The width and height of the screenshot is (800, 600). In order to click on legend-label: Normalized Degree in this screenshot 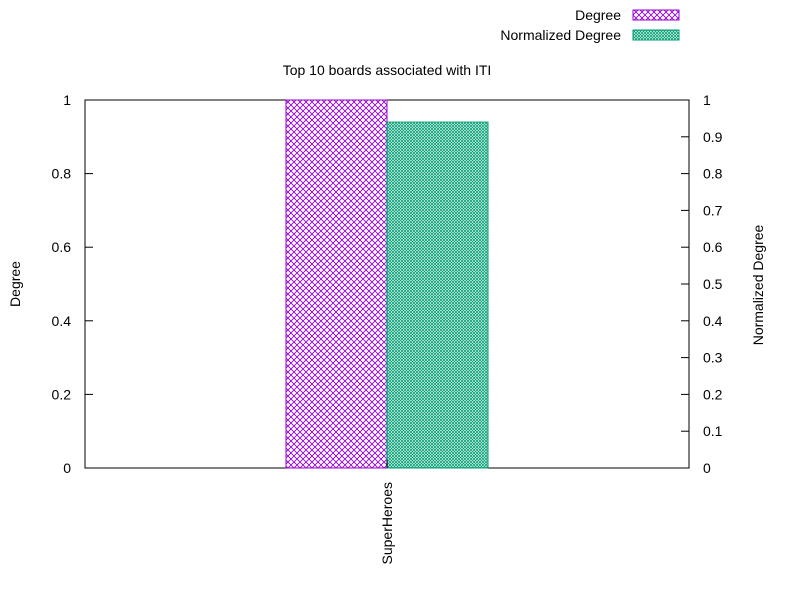, I will do `click(560, 35)`.